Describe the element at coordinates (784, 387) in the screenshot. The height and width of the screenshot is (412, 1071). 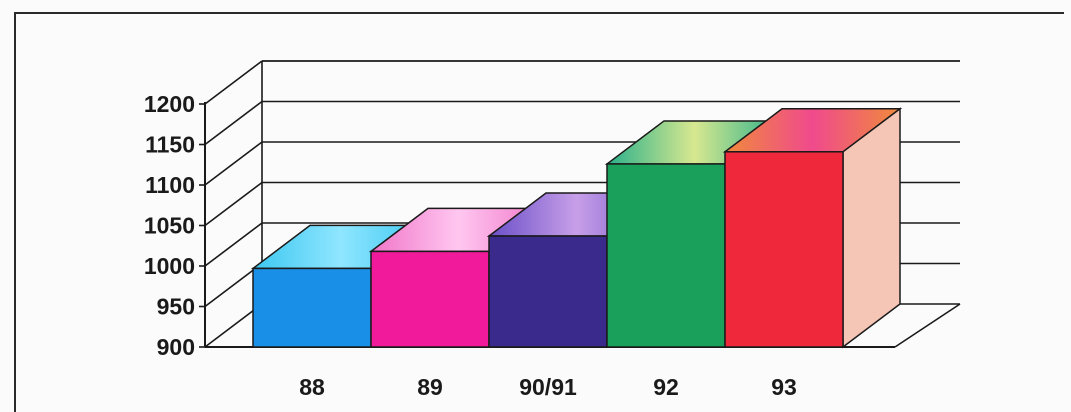
I see `x-tick-label-93: 93` at that location.